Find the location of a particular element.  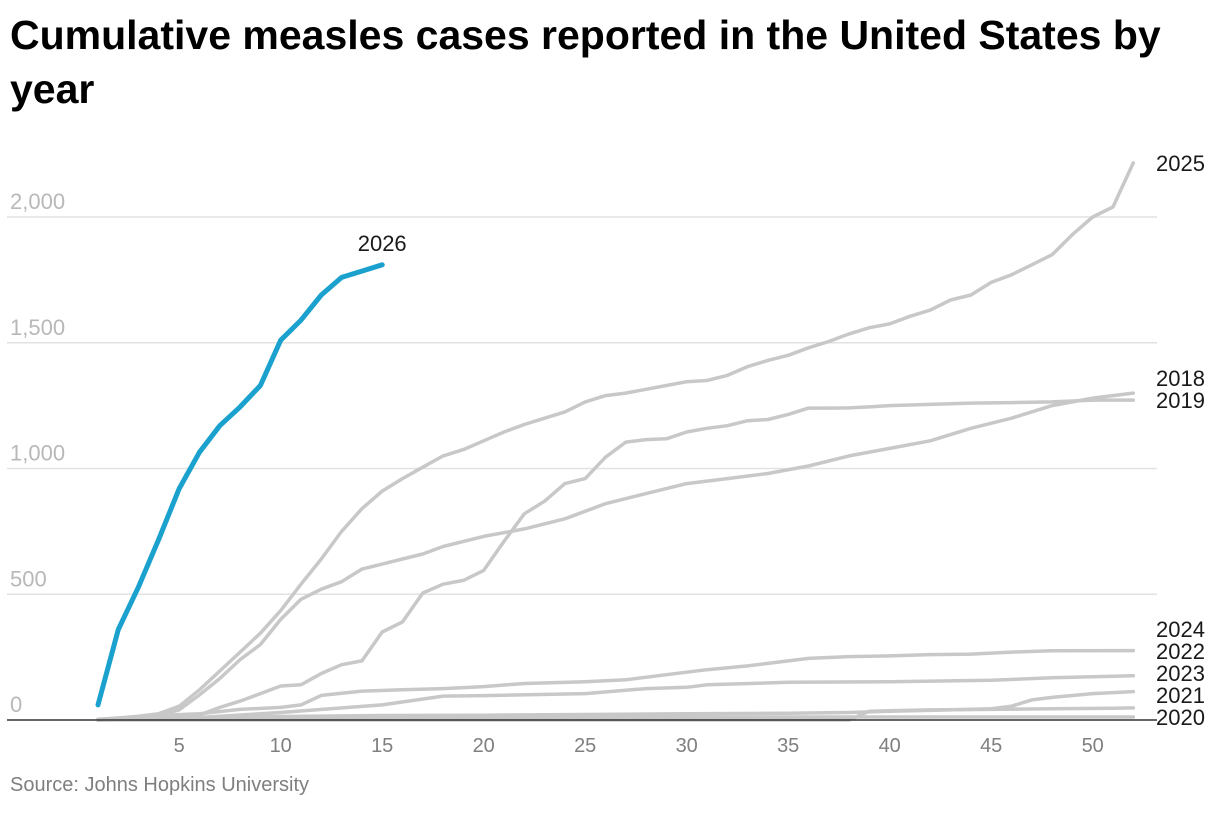

x-tick-label-50: 50 is located at coordinates (1093, 746).